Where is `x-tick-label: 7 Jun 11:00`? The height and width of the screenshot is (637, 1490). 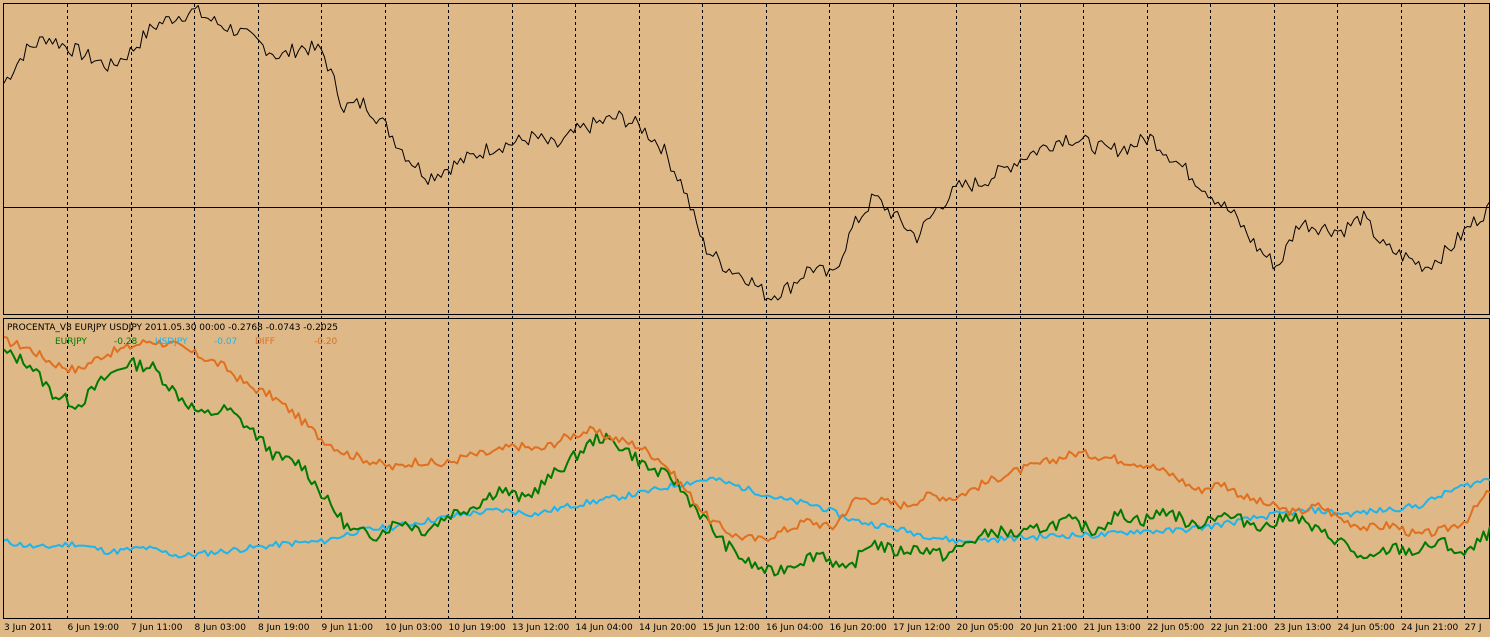 x-tick-label: 7 Jun 11:00 is located at coordinates (157, 628).